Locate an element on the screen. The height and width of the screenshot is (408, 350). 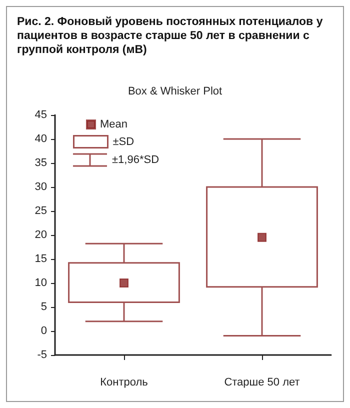
y-tick-label: 0 is located at coordinates (43, 331).